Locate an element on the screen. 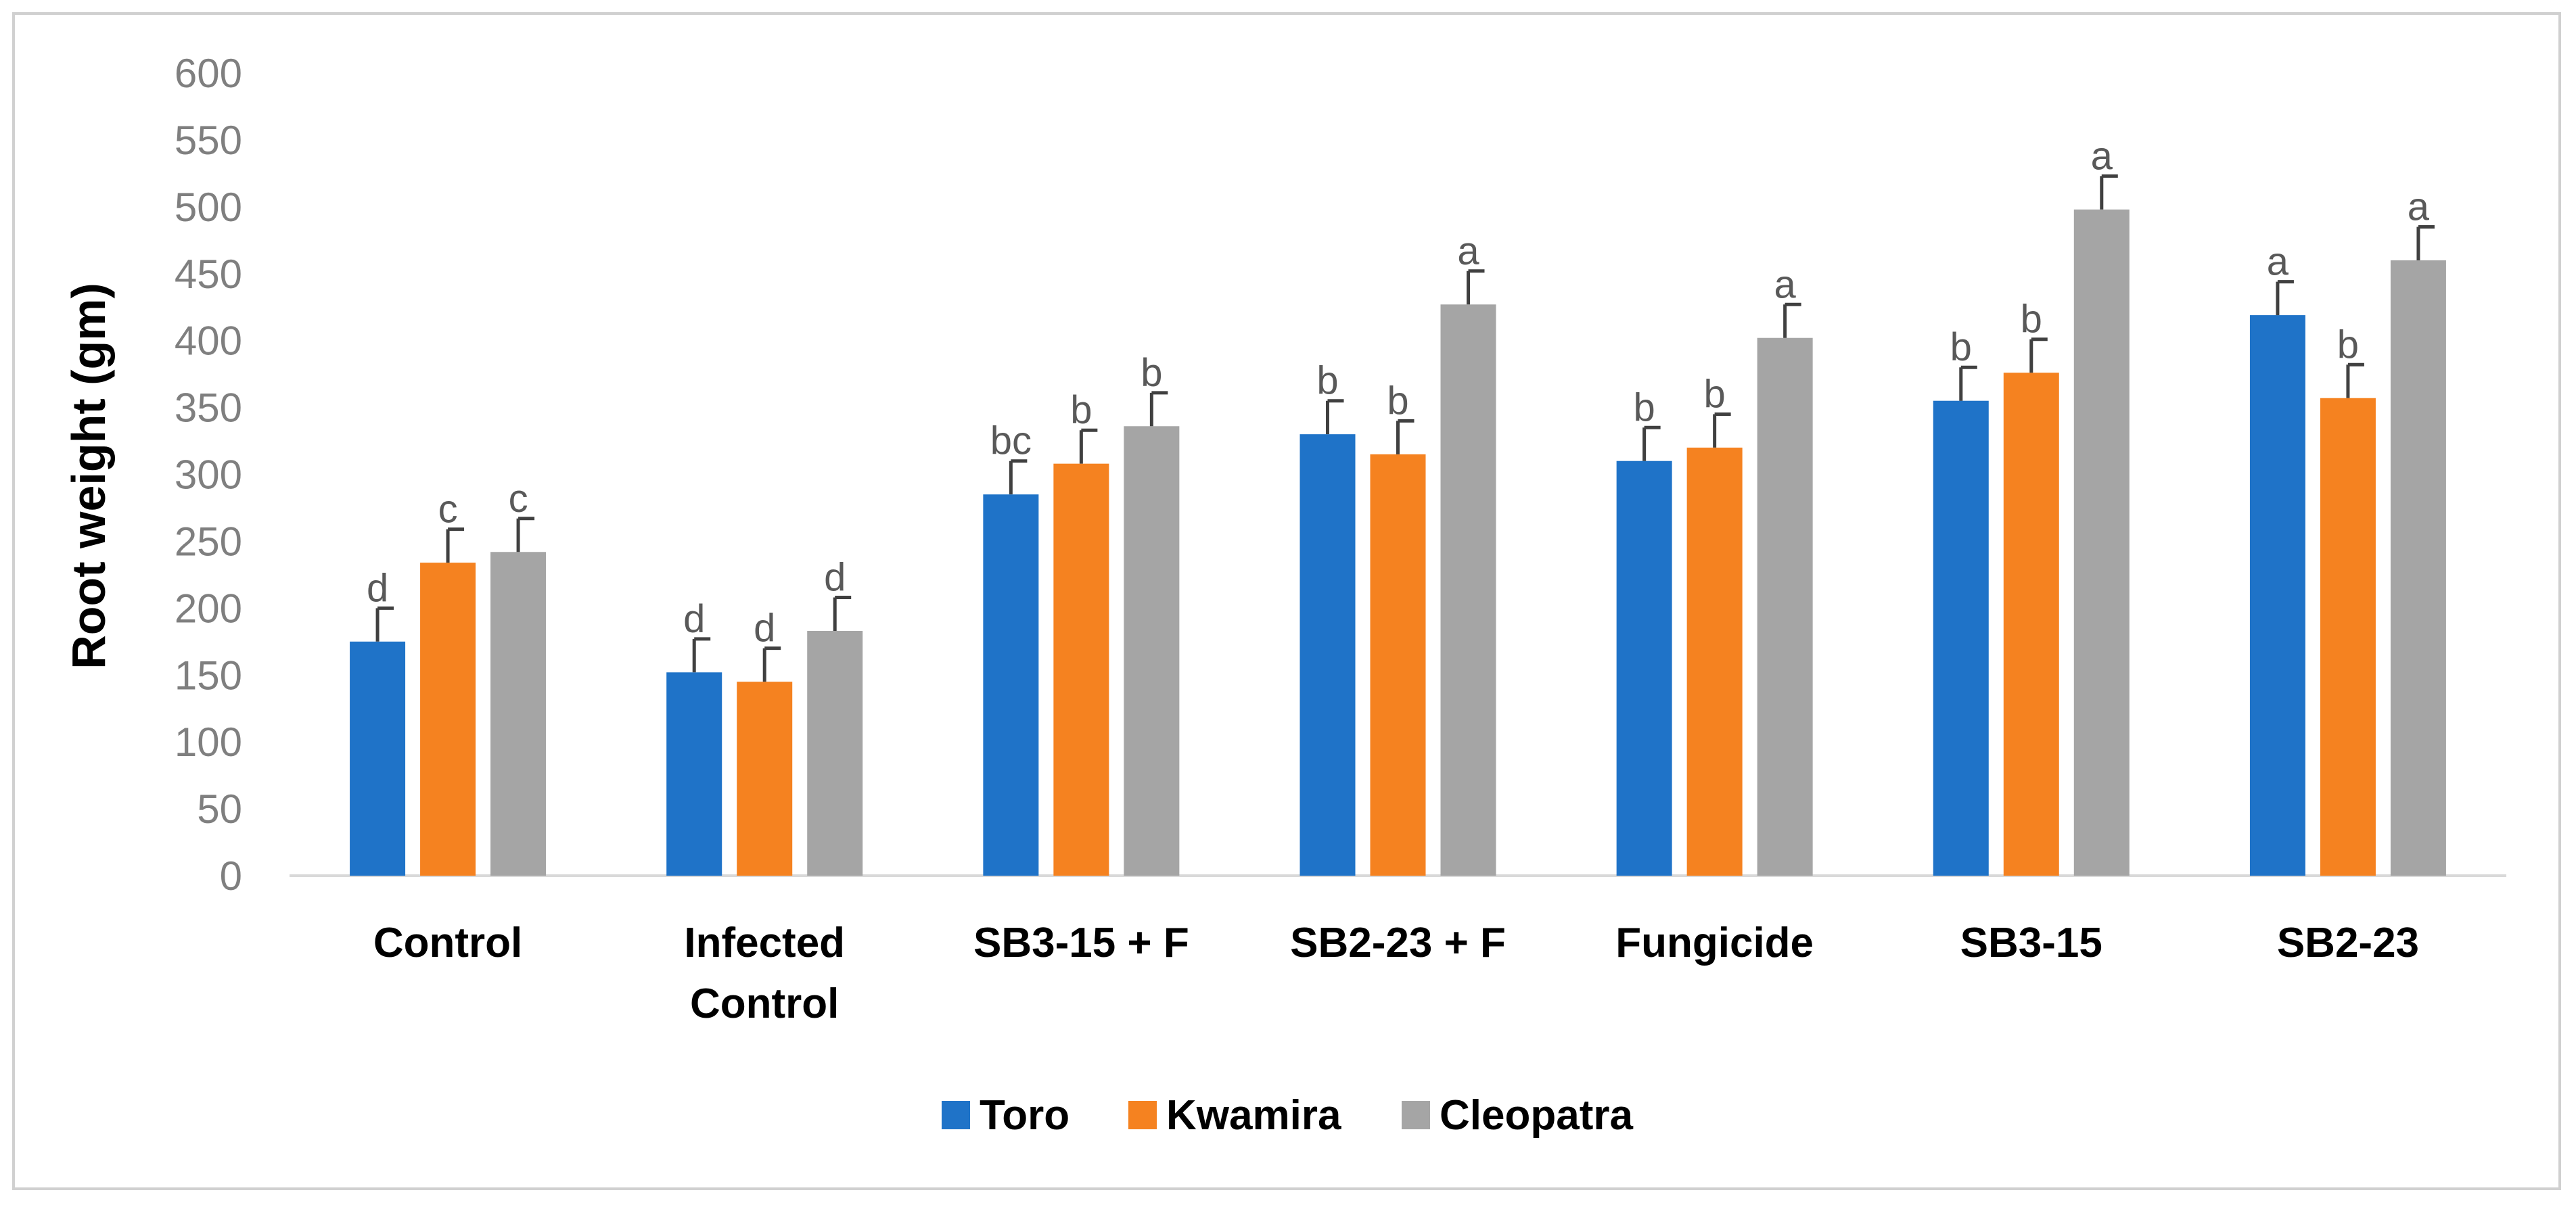 The height and width of the screenshot is (1205, 2576). y-tick-label: 250 is located at coordinates (208, 541).